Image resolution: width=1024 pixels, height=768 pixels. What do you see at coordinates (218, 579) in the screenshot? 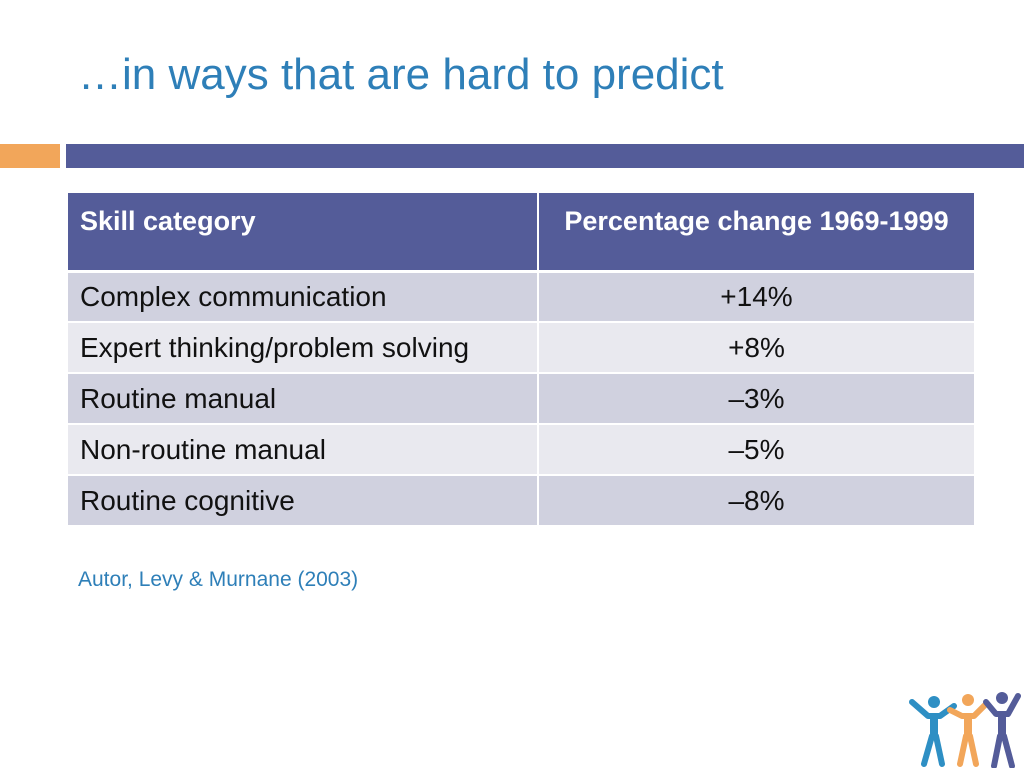
I see `source-citation: Autor, Levy & Murnane (2003)` at bounding box center [218, 579].